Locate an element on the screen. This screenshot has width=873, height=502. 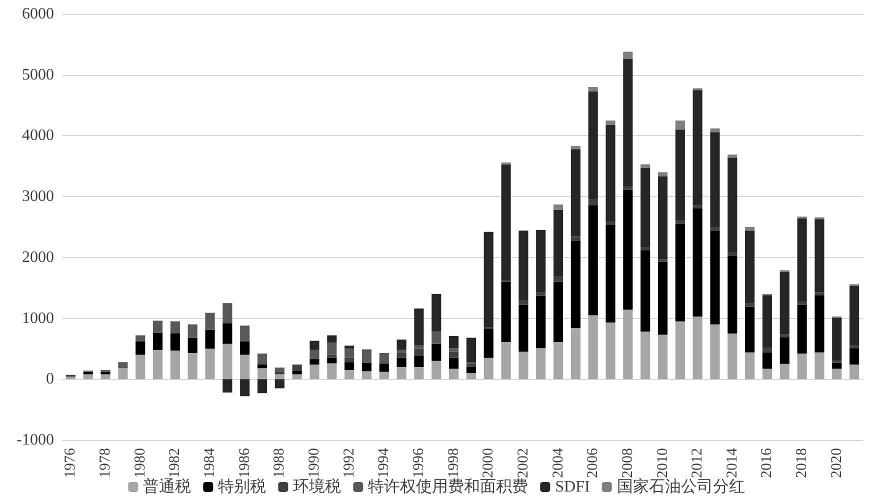
x-tick-label: 1980 is located at coordinates (140, 463).